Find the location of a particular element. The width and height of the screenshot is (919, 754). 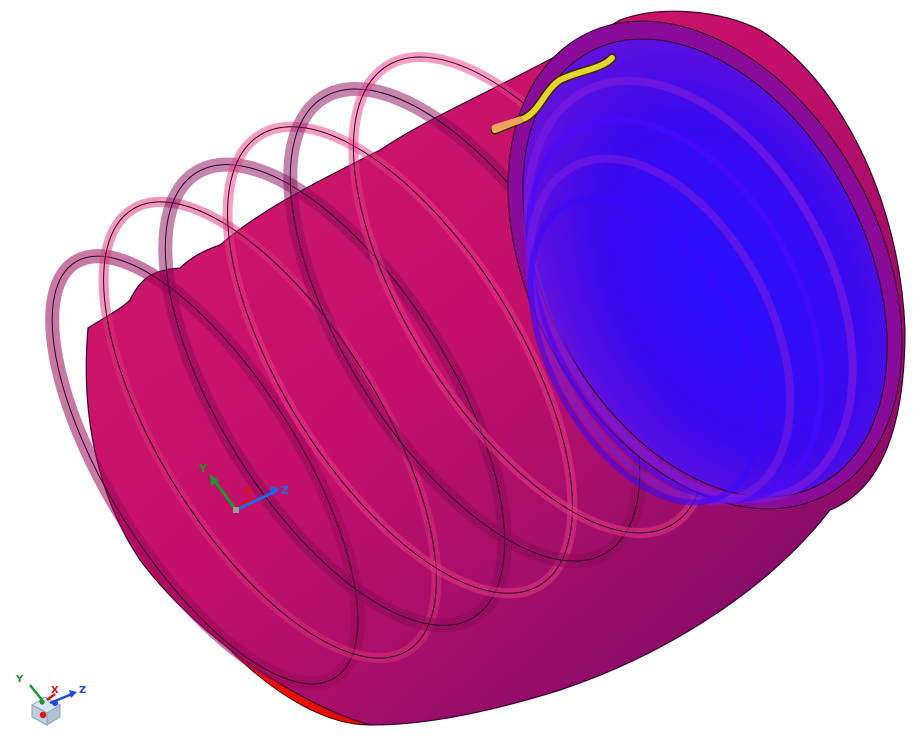

corner-triad: Y X Z is located at coordinates (50, 700).